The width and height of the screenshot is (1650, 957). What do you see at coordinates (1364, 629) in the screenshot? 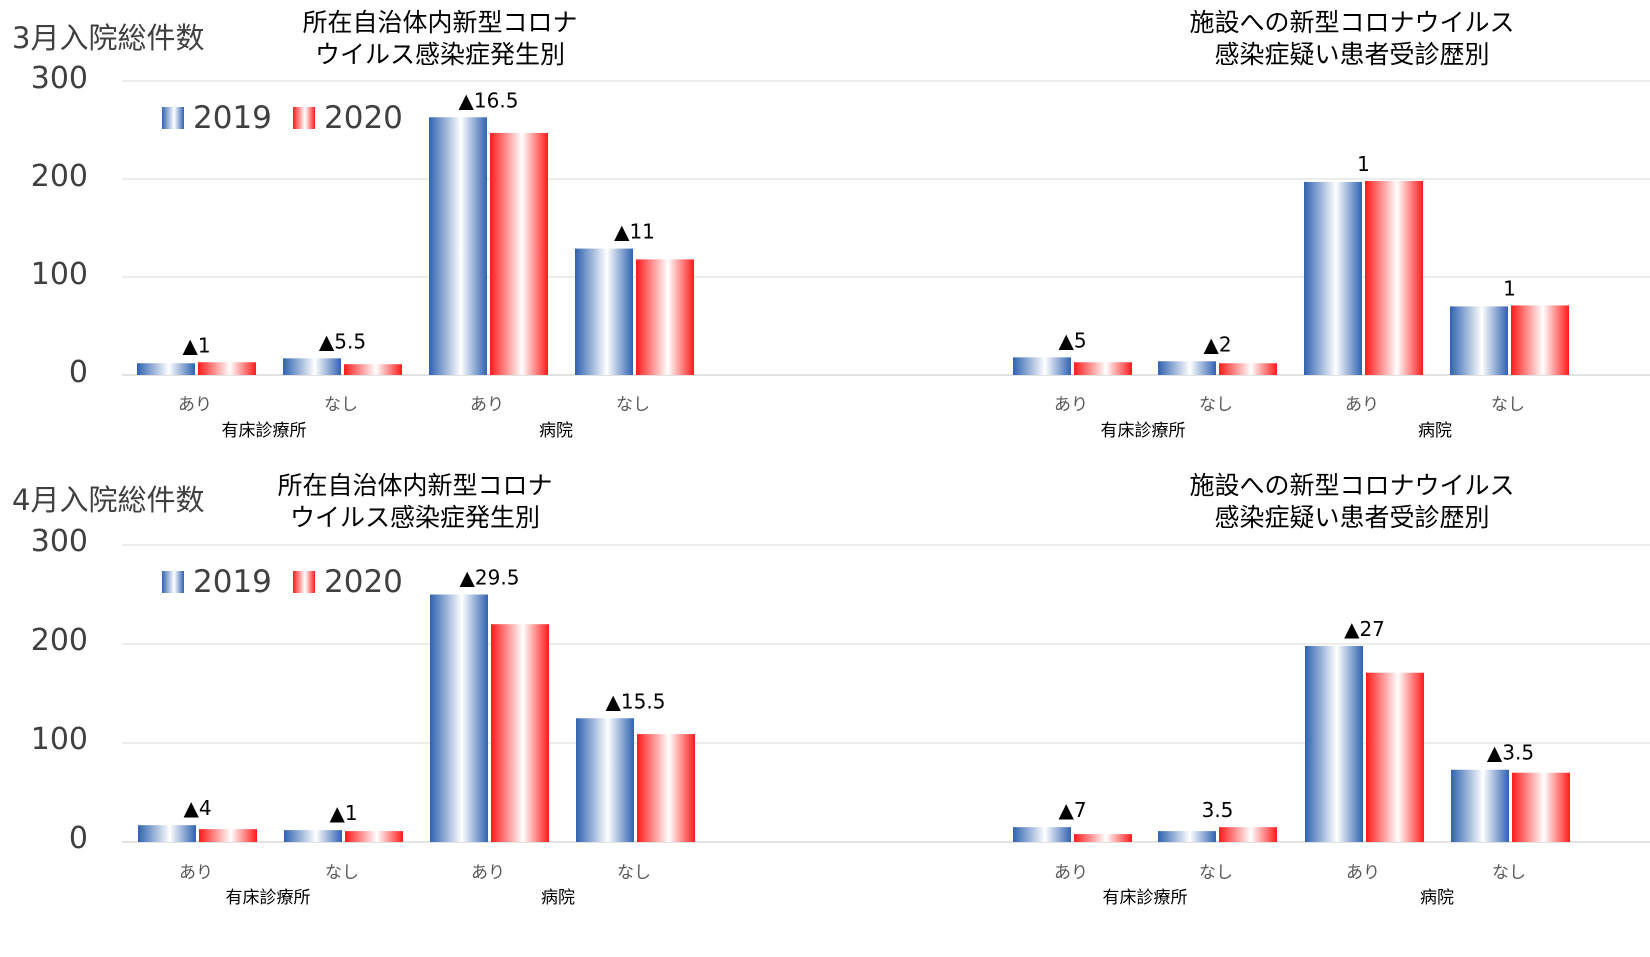
I see `data-label: ▲27` at bounding box center [1364, 629].